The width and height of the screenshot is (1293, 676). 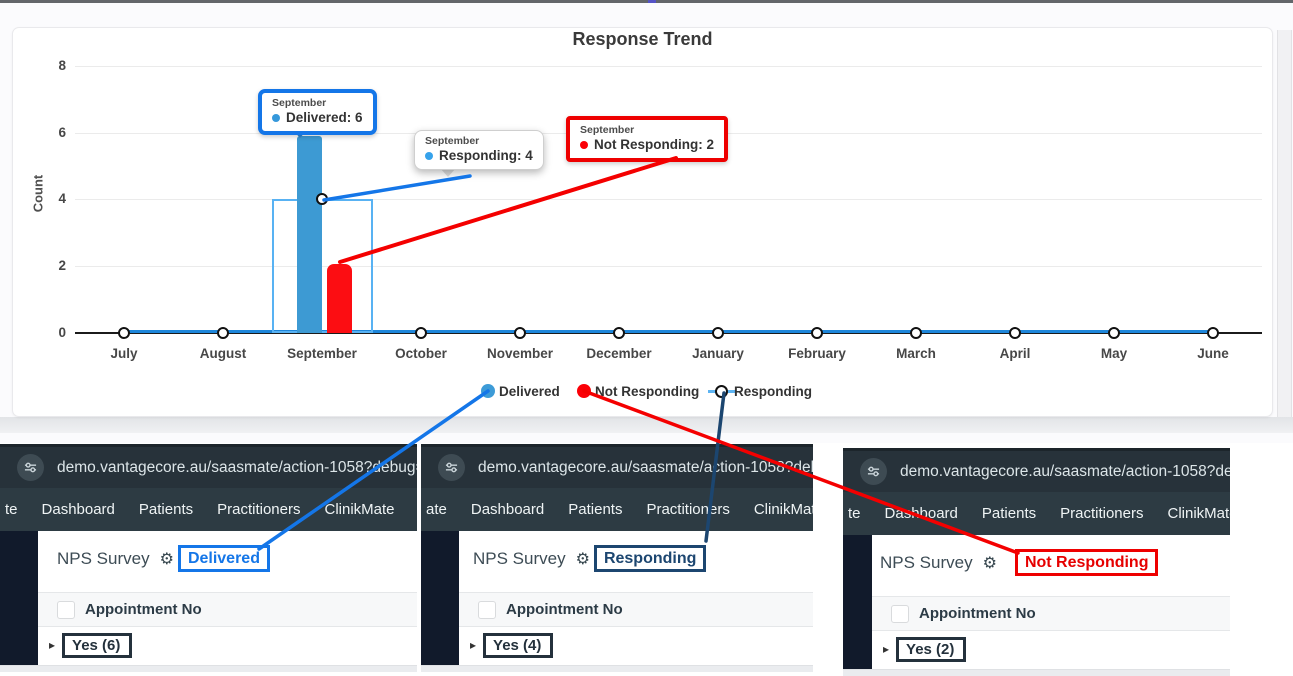 I want to click on tooltip-not-responding-dot-icon, so click(x=584, y=144).